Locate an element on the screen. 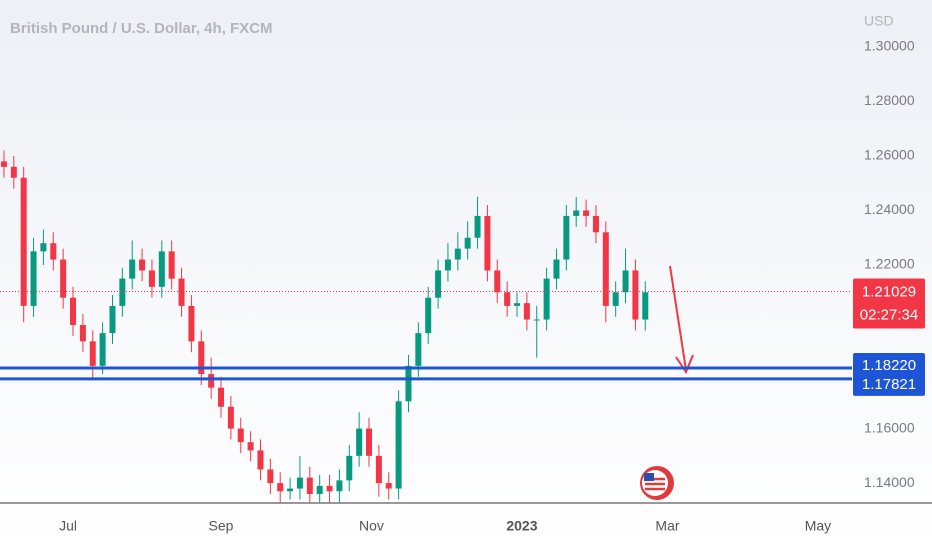  arrow-annotation is located at coordinates (681, 320).